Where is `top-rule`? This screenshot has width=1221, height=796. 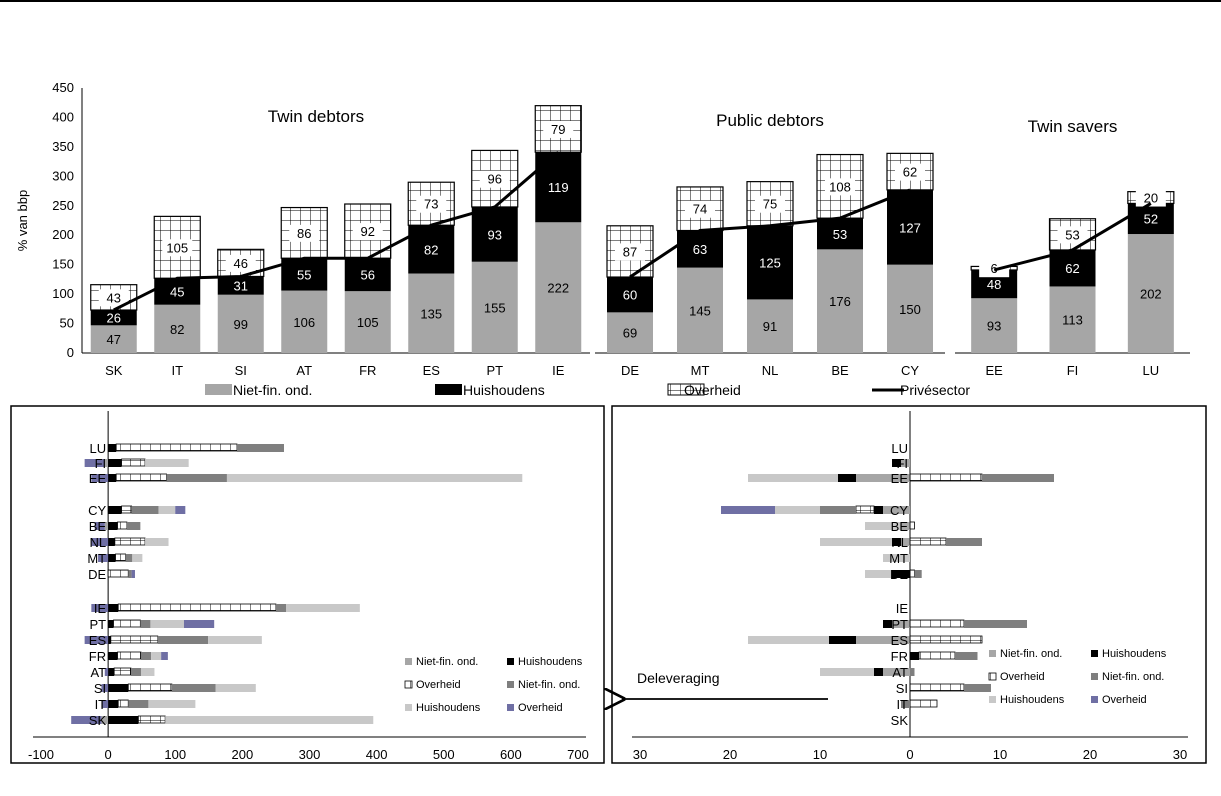
top-rule is located at coordinates (610, 1).